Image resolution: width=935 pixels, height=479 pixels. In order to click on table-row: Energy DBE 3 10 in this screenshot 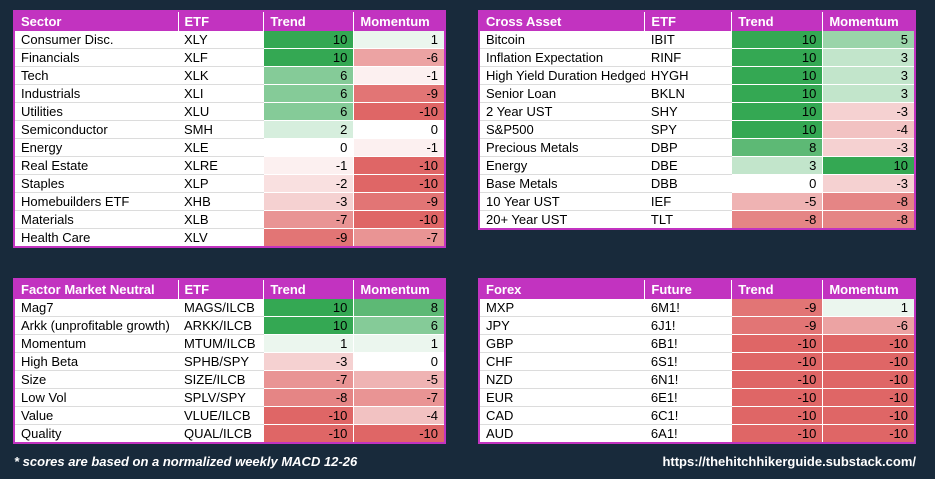, I will do `click(697, 165)`.